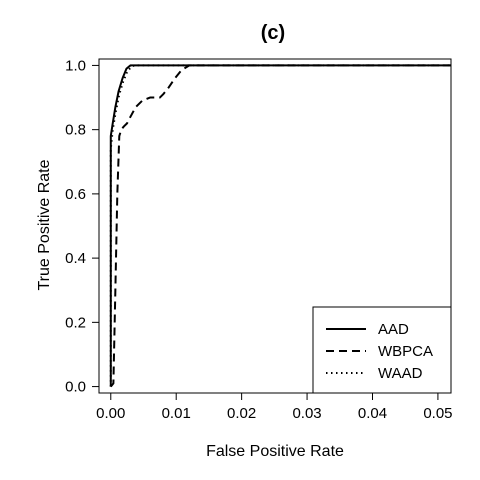 The width and height of the screenshot is (480, 480). I want to click on legend-label-waad: WAAD, so click(400, 373).